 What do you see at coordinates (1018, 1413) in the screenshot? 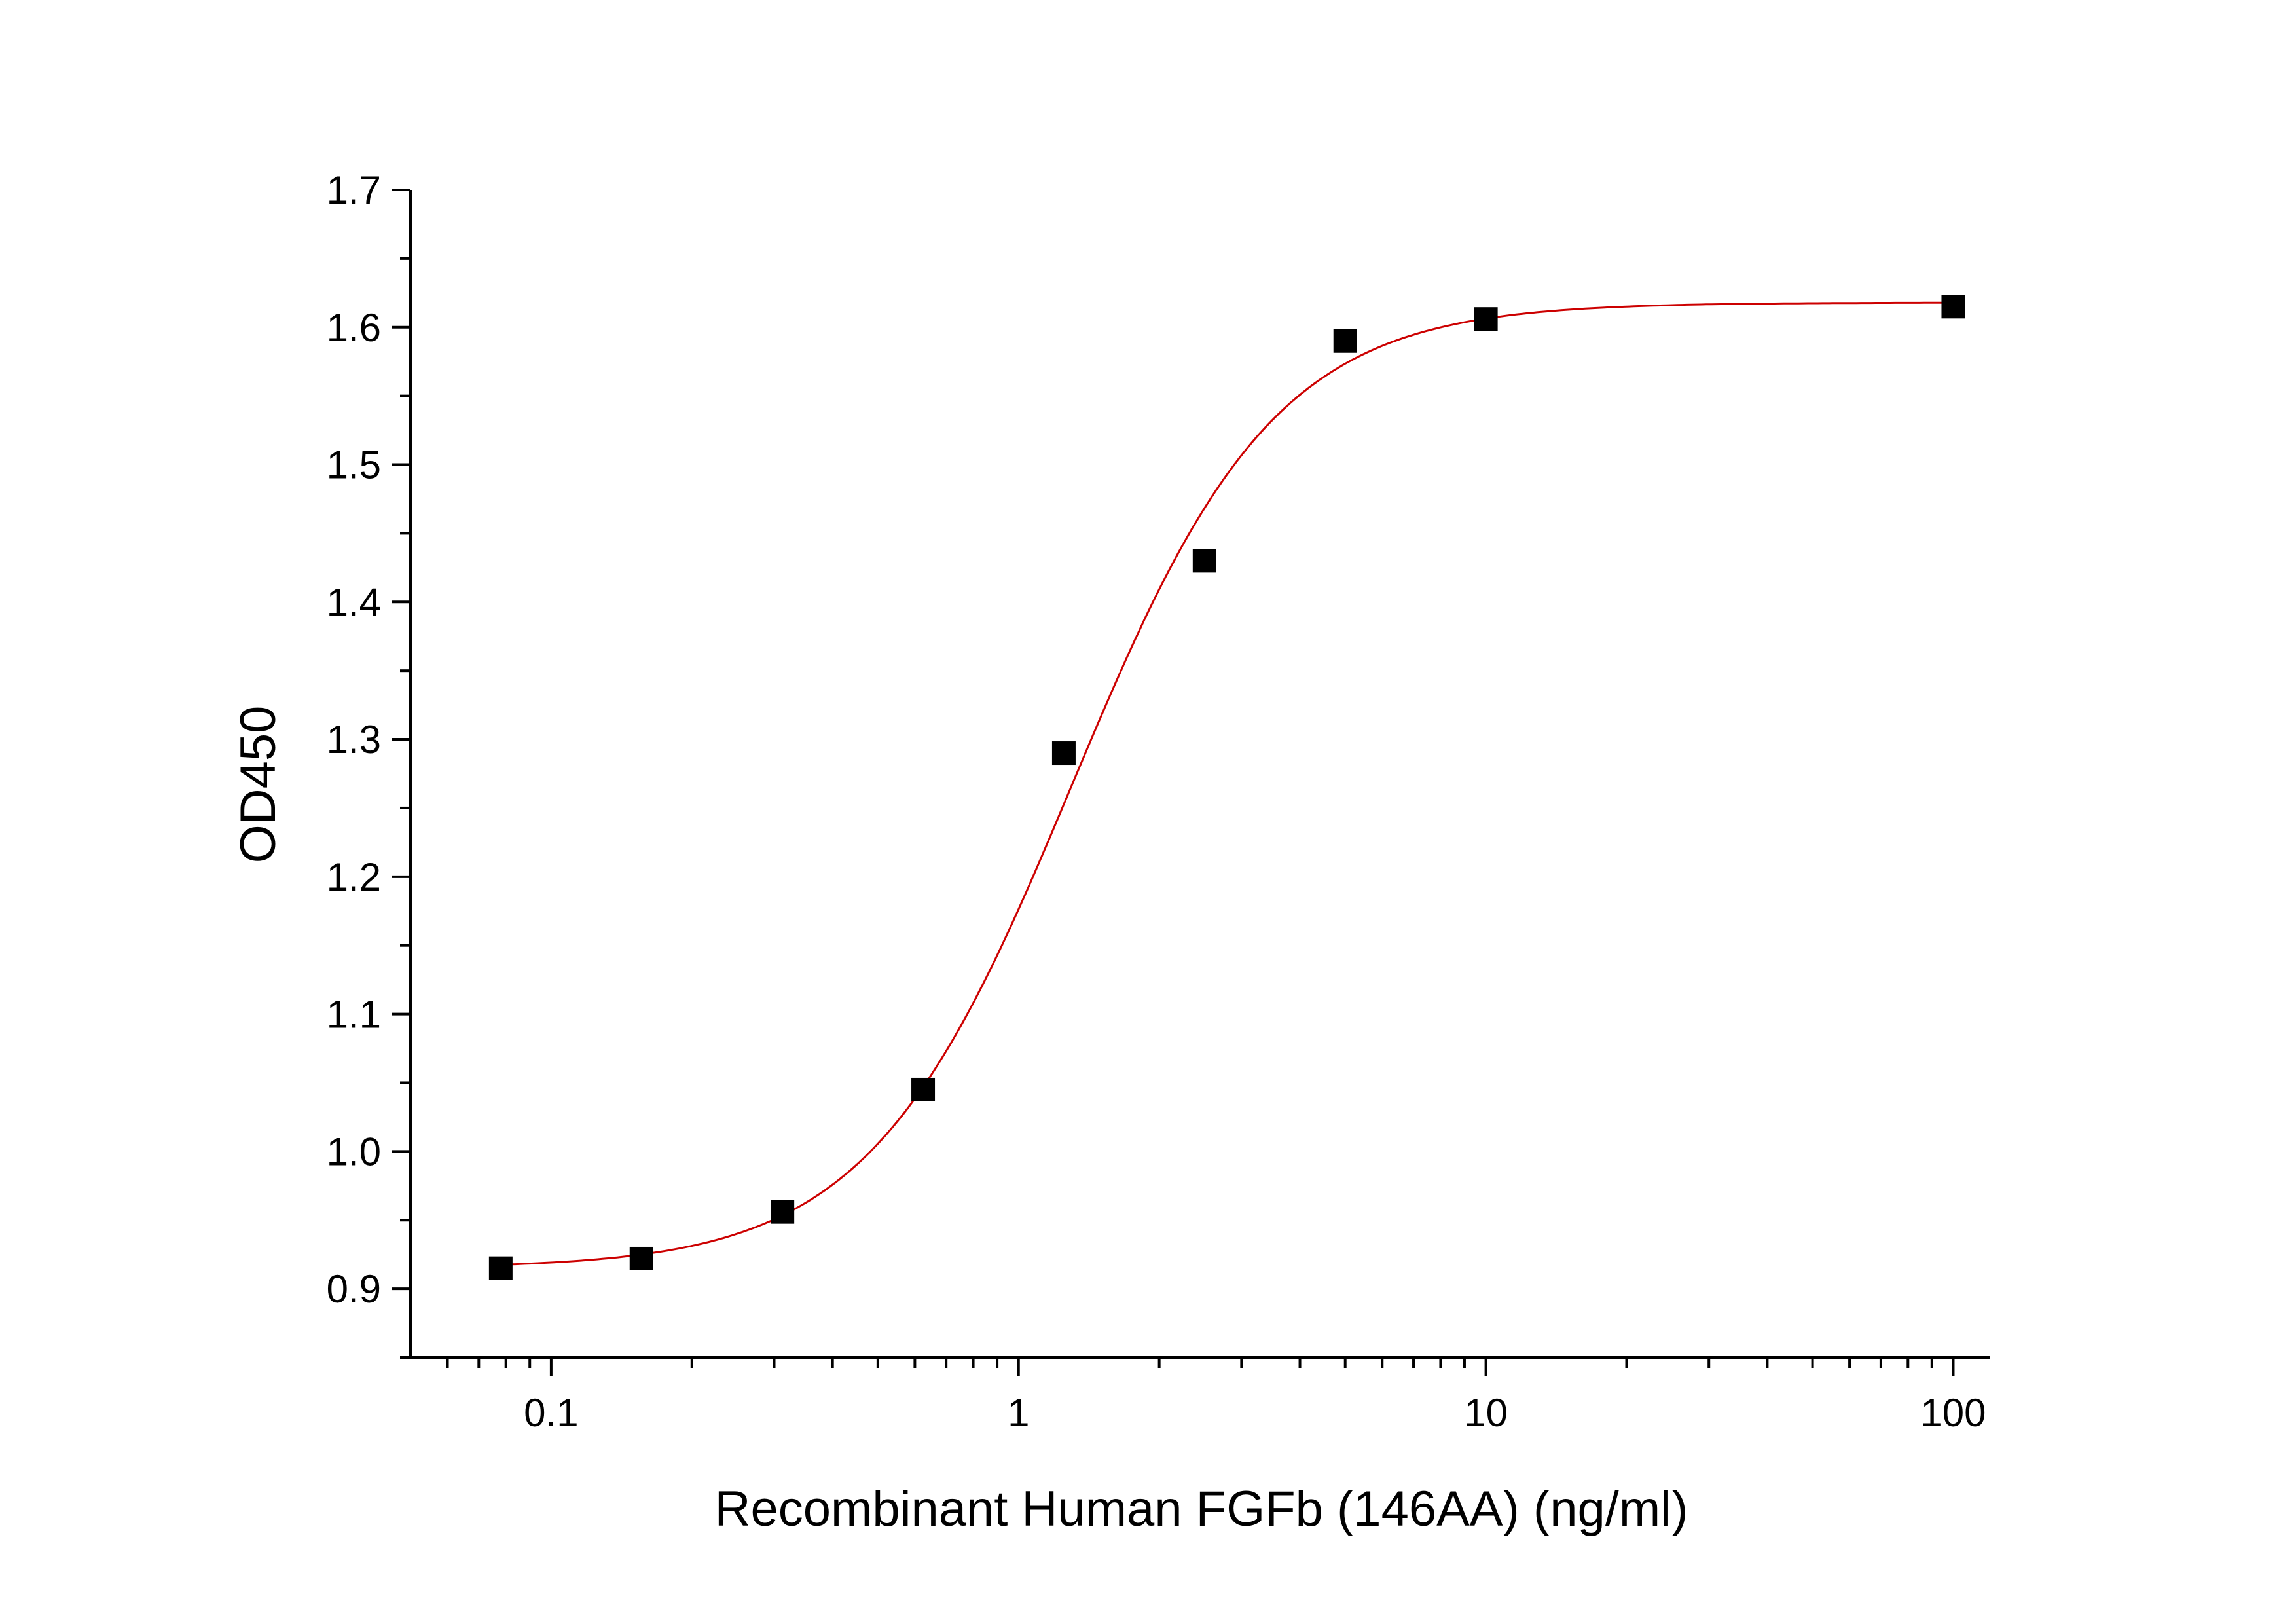
I see `x-tick-label: 1` at bounding box center [1018, 1413].